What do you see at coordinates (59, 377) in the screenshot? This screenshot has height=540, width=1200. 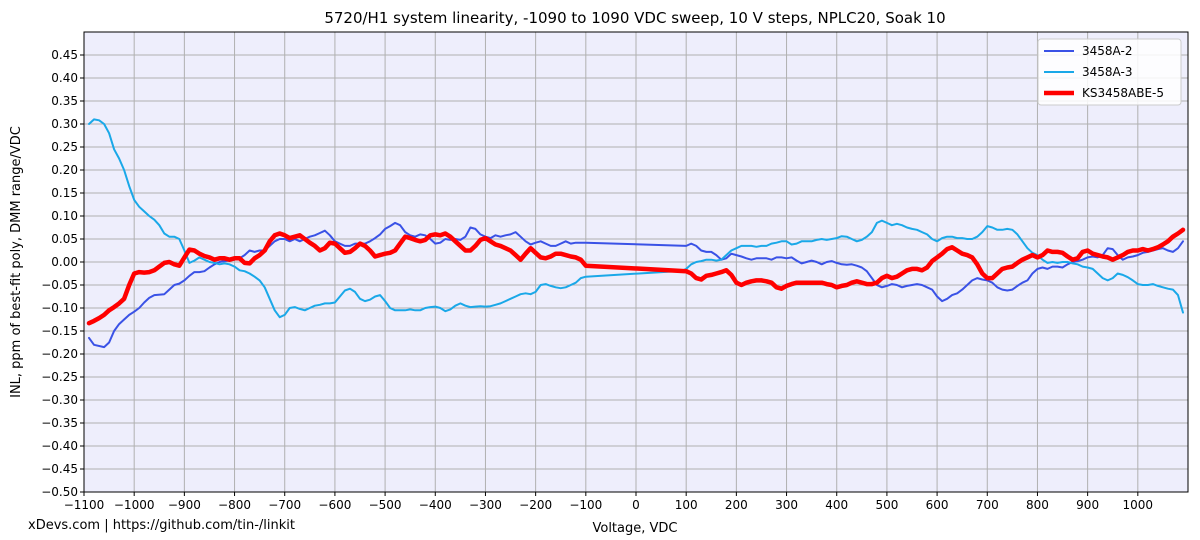 I see `y-tick-label: −0.25` at bounding box center [59, 377].